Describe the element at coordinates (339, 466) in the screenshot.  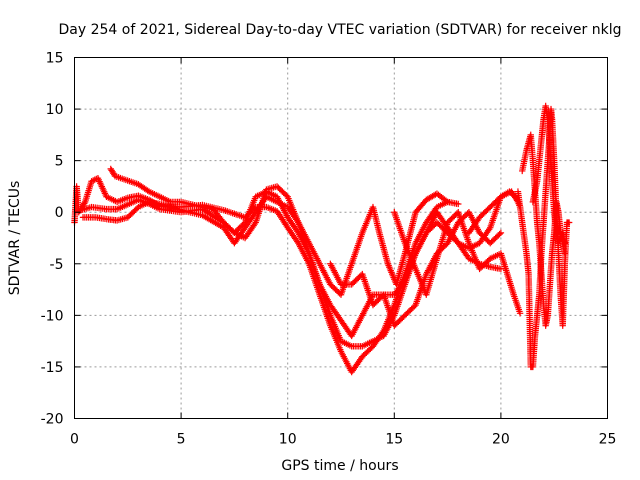
I see `x-axis-label: GPS time / hours` at that location.